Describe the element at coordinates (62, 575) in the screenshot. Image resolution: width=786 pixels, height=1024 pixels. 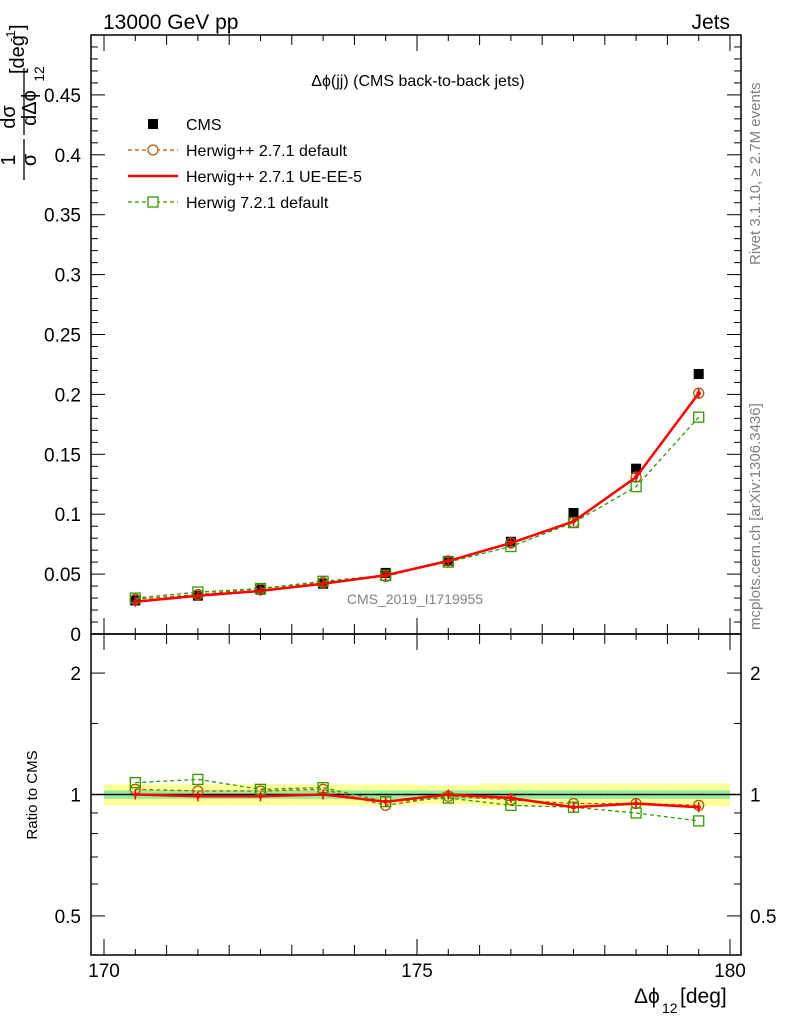
I see `y-tick-label: 0.05` at that location.